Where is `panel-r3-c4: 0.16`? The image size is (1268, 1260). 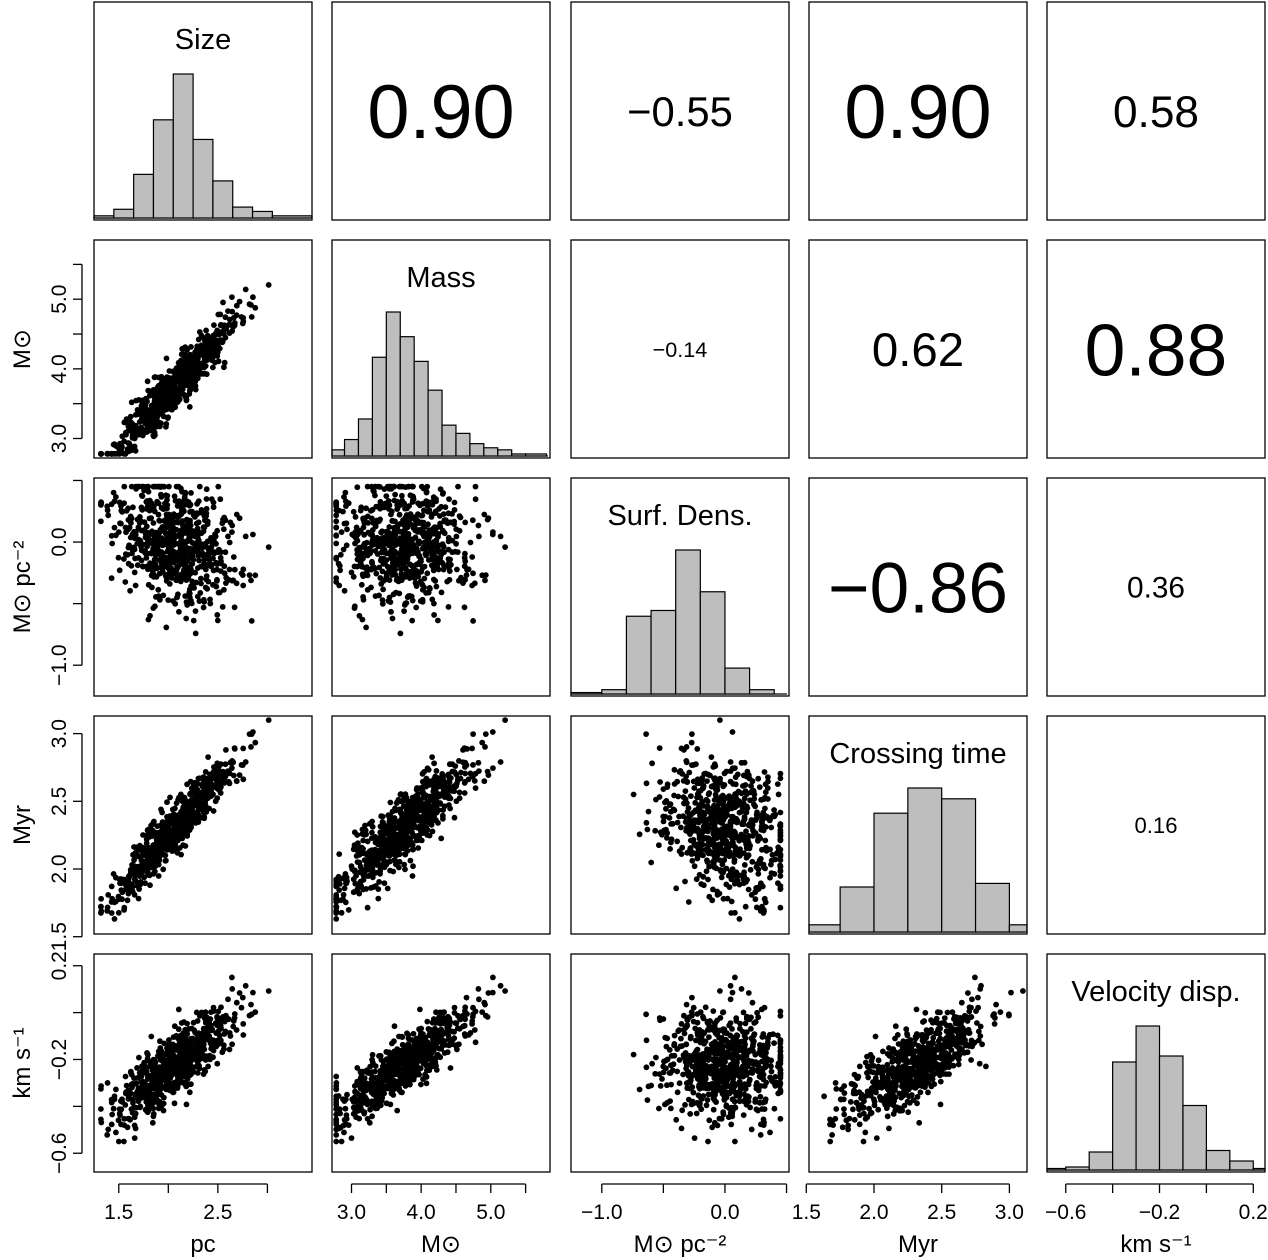 panel-r3-c4: 0.16 is located at coordinates (1156, 825).